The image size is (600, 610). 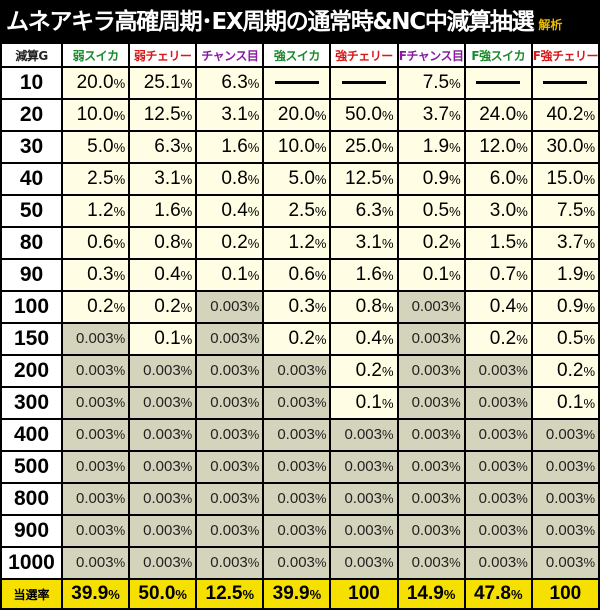 What do you see at coordinates (570, 242) in the screenshot?
I see `cell-value: 3.7` at bounding box center [570, 242].